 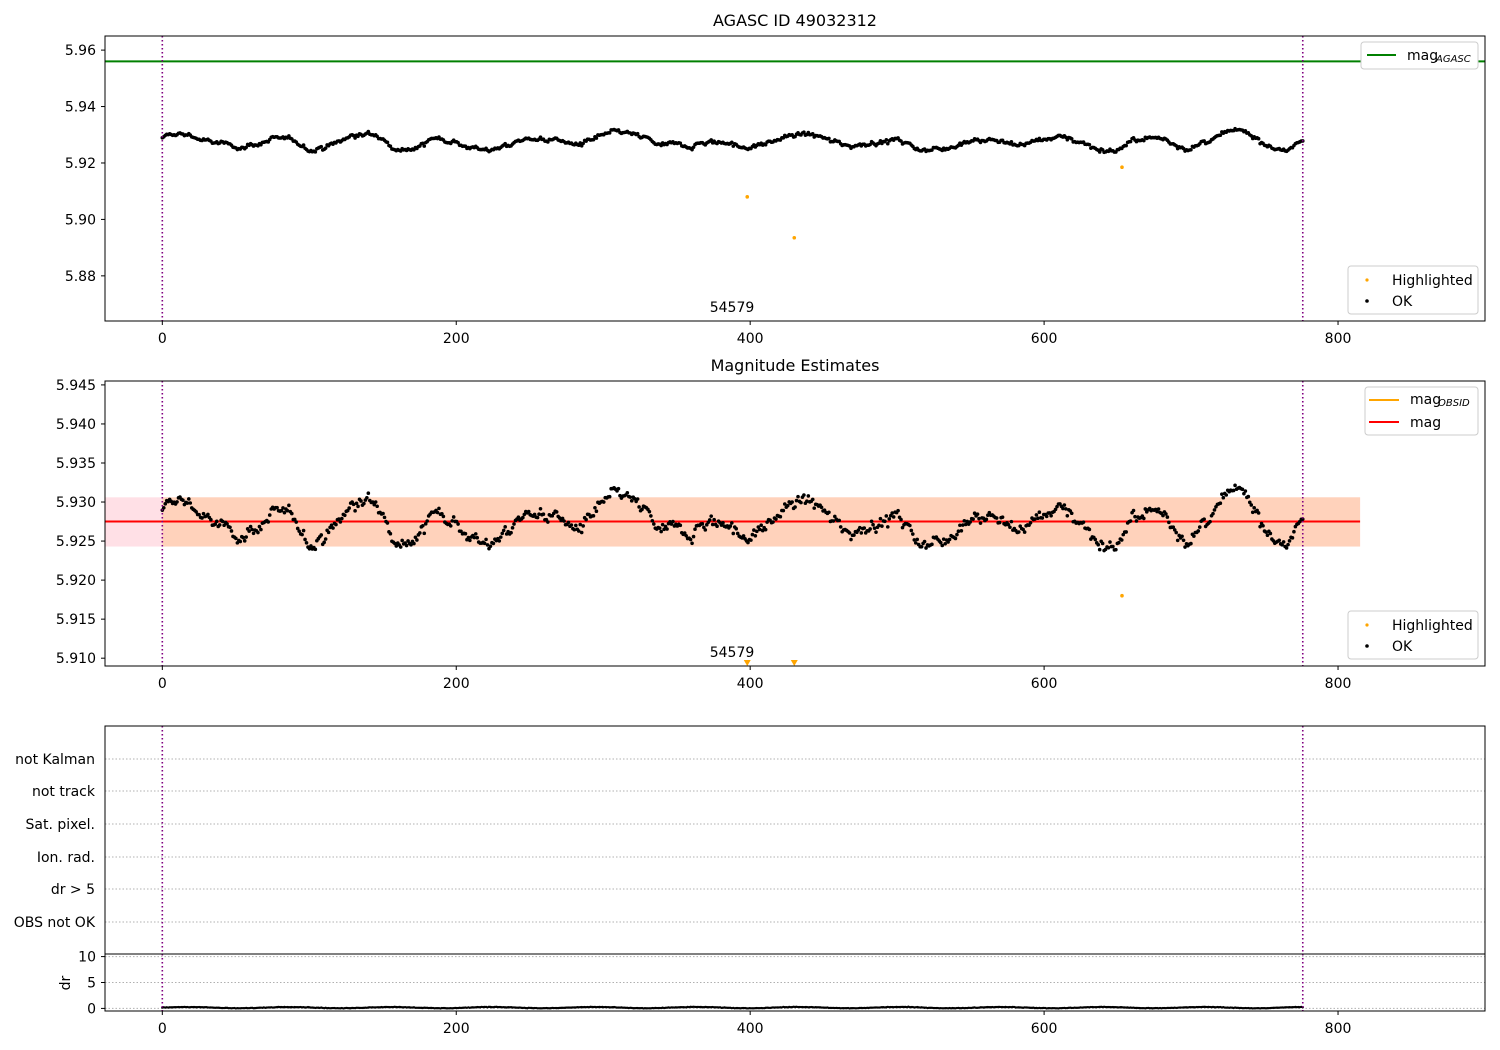 I want to click on flag-category-label: dr > 5, so click(x=73, y=890).